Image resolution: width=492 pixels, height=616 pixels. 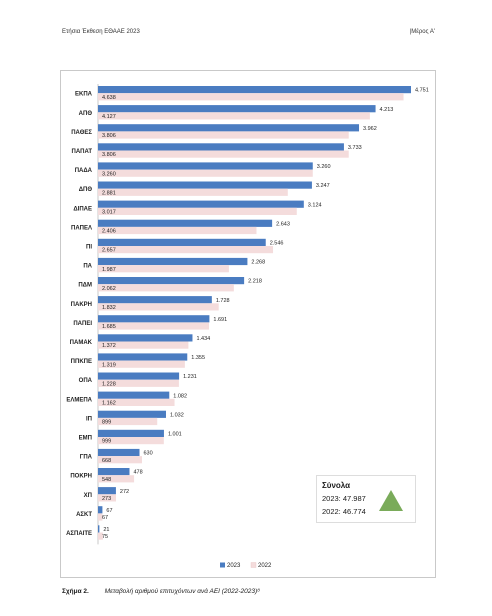 I want to click on data-label-2022: 548, so click(x=106, y=480).